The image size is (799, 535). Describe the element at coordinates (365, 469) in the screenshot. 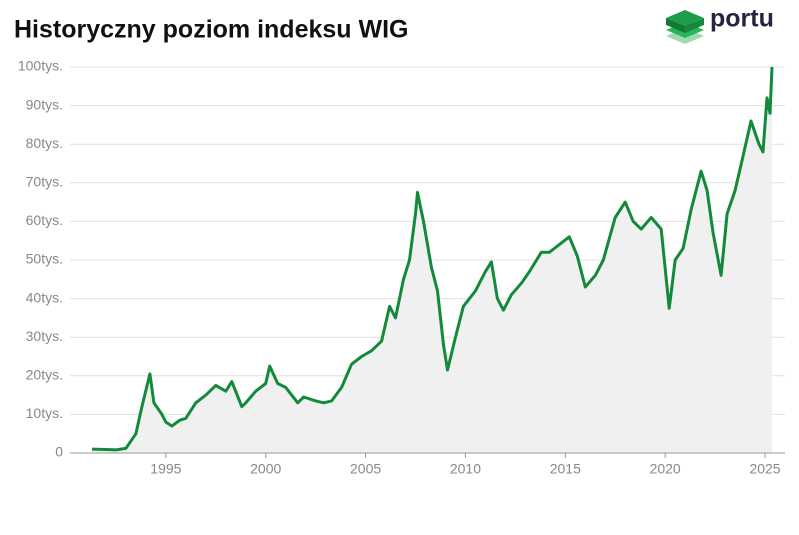

I see `x-tick-label: 2005` at that location.